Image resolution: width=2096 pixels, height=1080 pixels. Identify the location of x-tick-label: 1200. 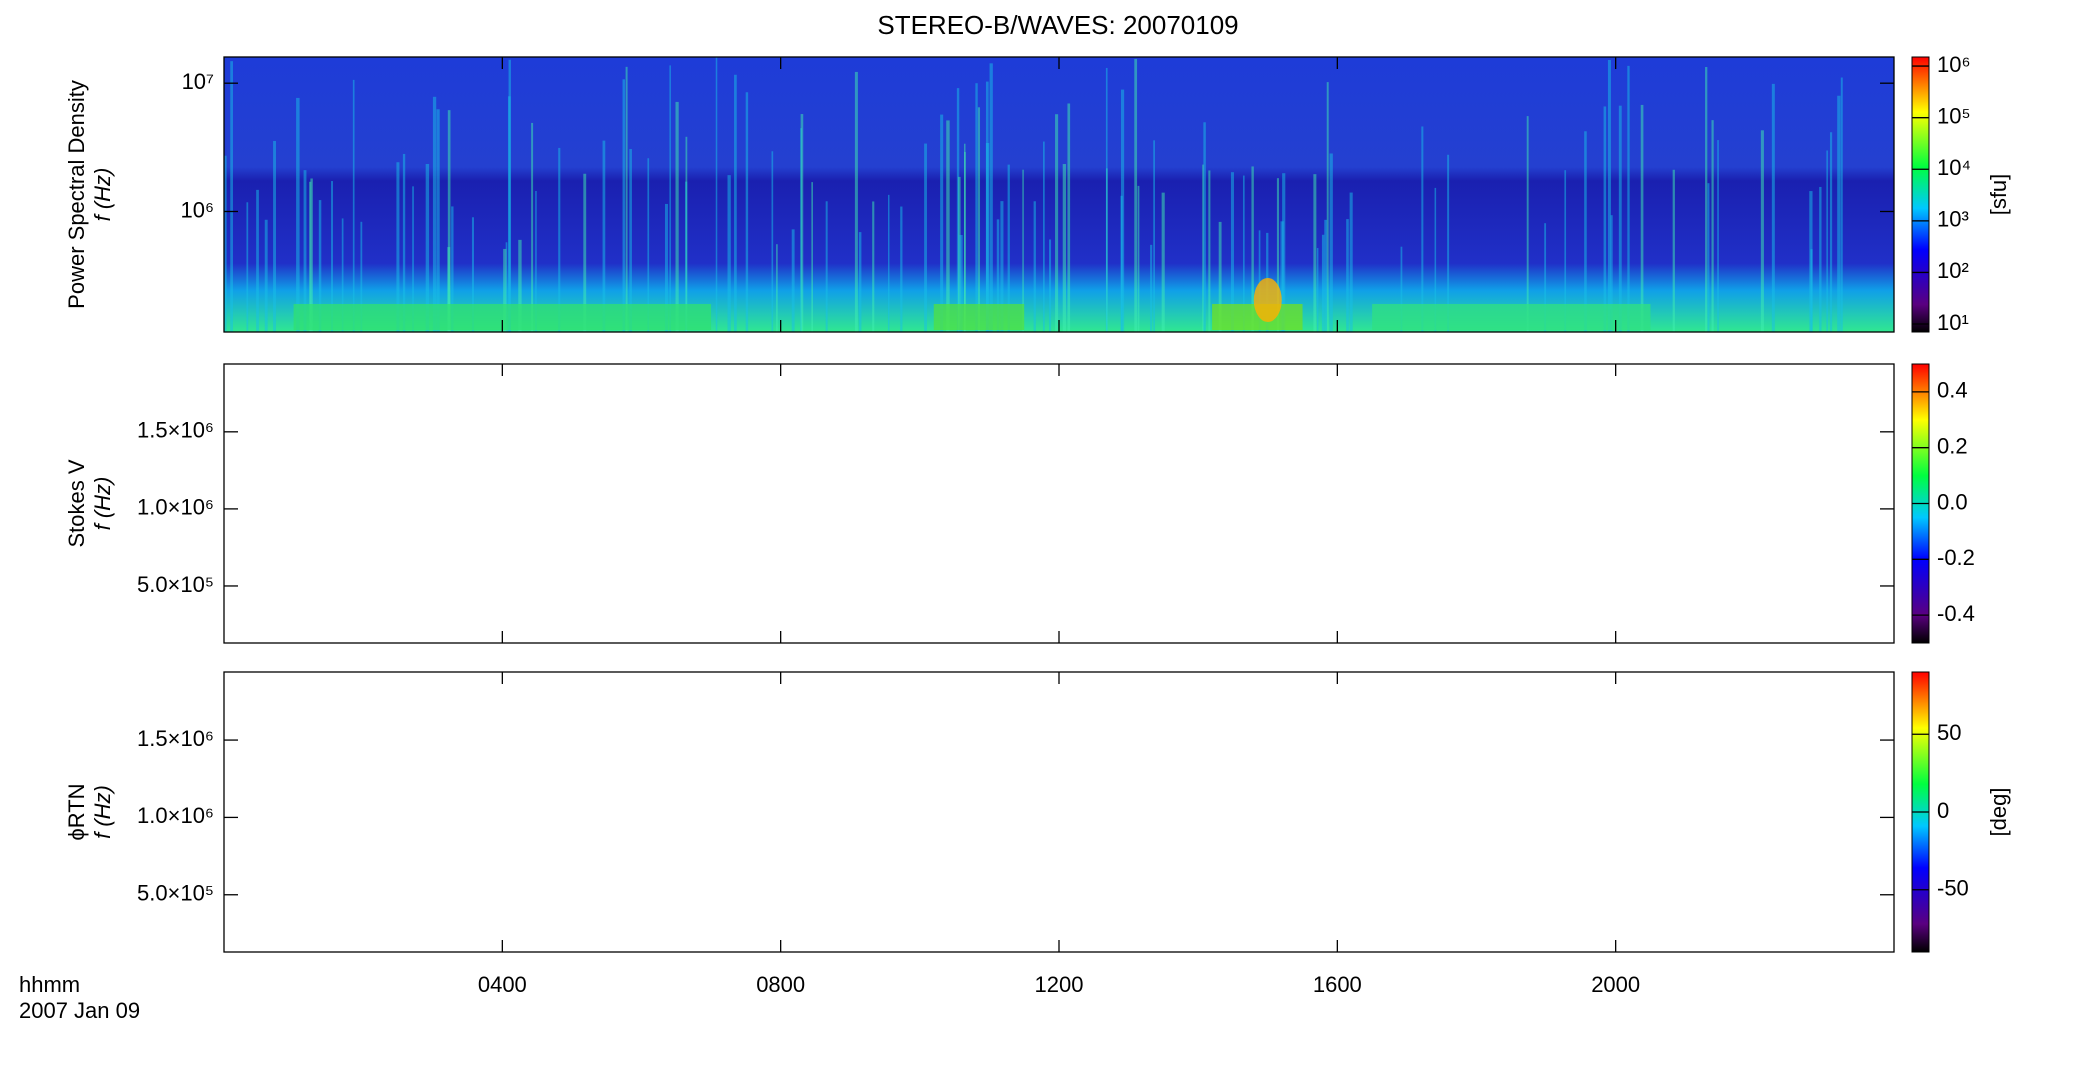
(1059, 984).